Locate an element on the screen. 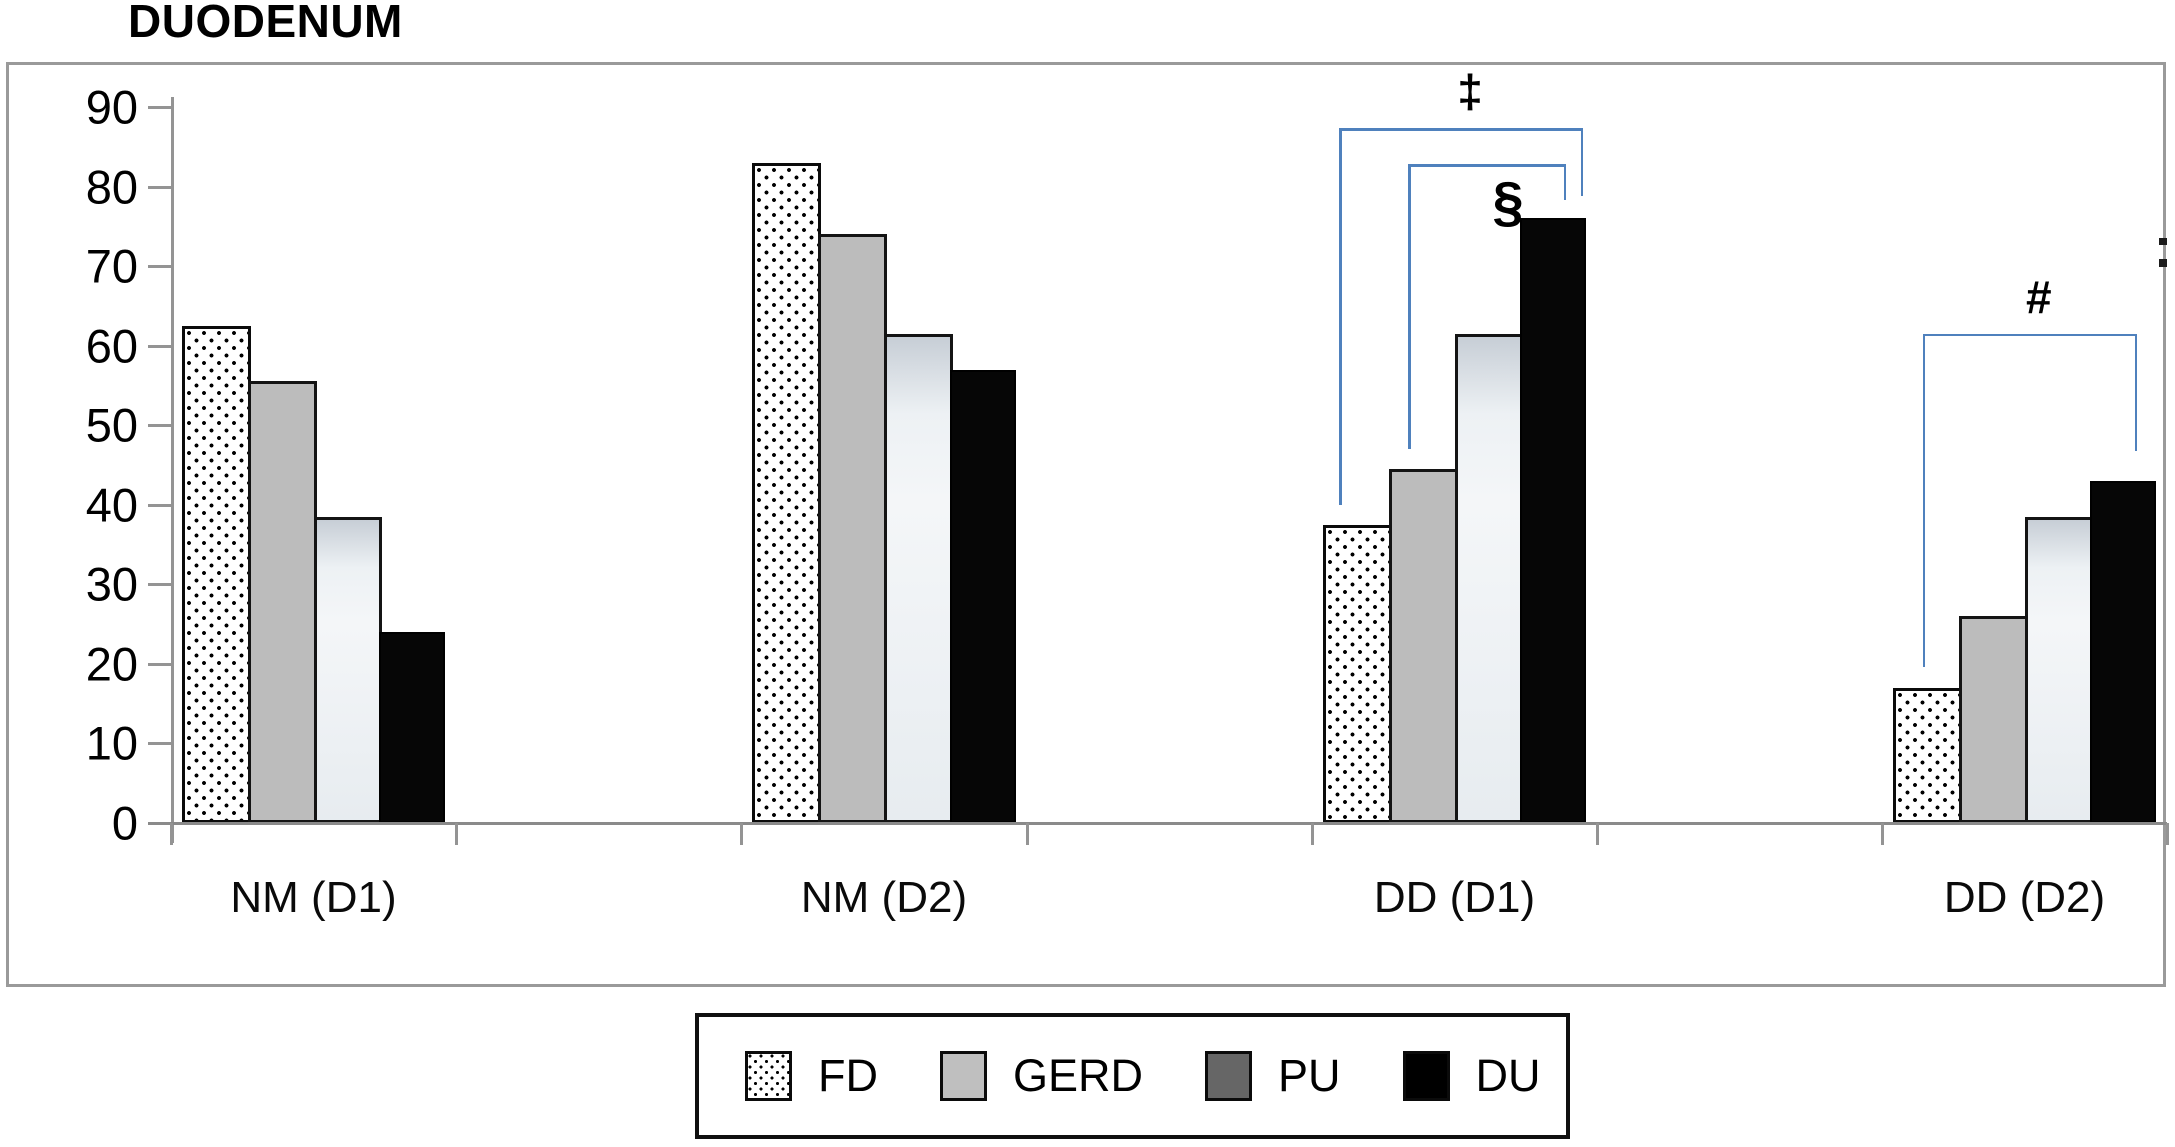 This screenshot has height=1147, width=2175. significance-bracket-0-top is located at coordinates (1460, 129).